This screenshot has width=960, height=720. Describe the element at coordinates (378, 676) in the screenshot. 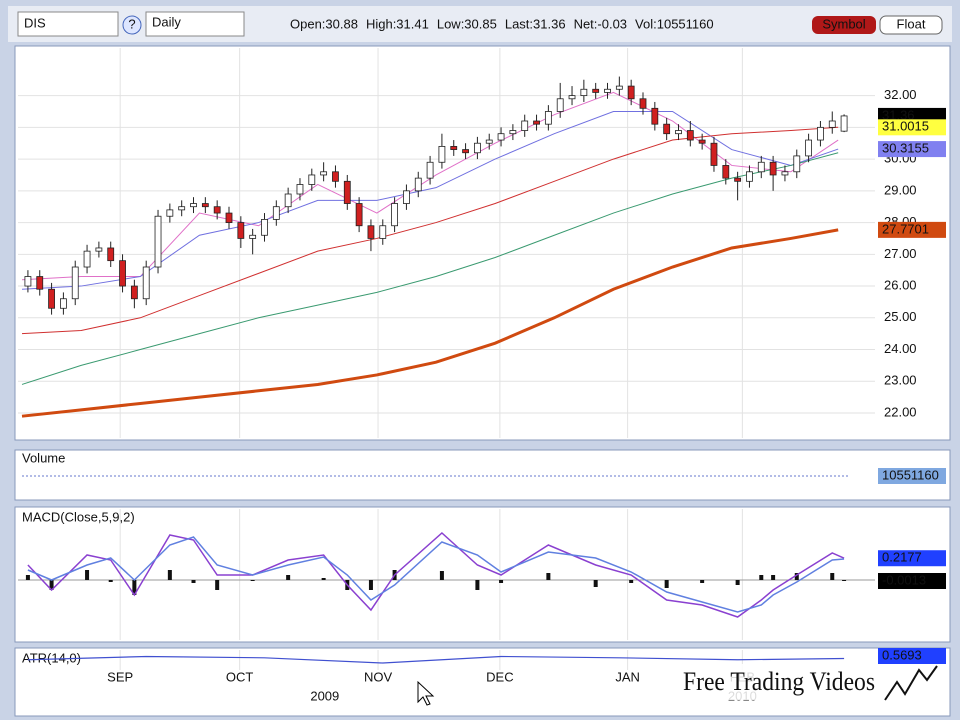

I see `x-tick-label: NOV` at that location.